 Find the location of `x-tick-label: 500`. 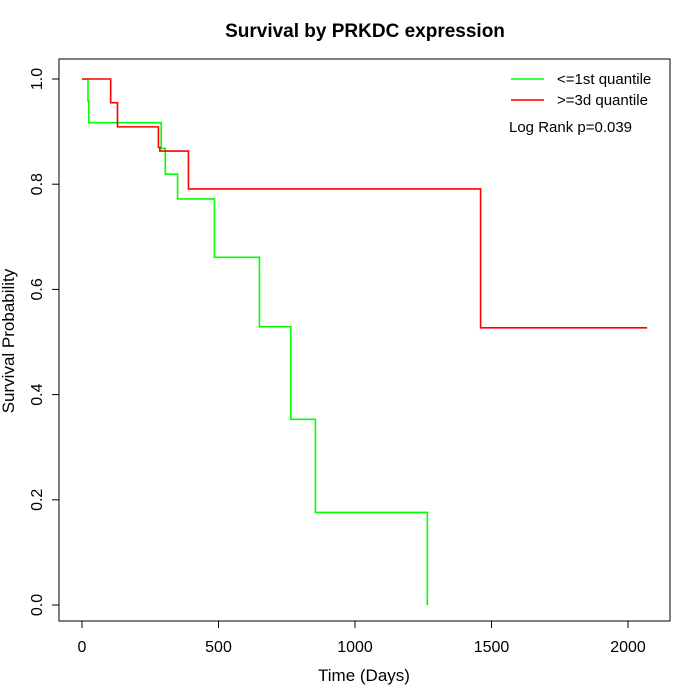

x-tick-label: 500 is located at coordinates (218, 647).